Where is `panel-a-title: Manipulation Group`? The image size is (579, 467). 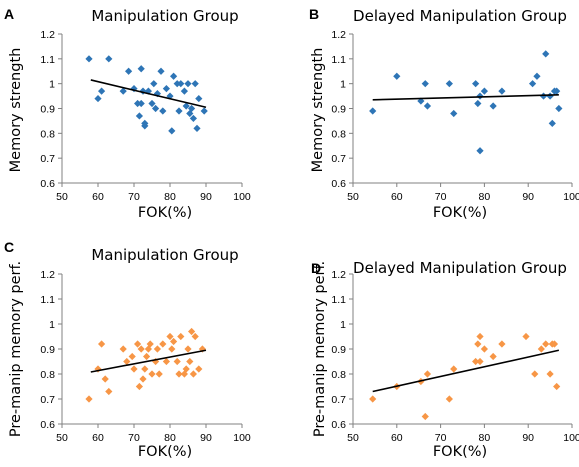
panel-a-title: Manipulation Group is located at coordinates (164, 16).